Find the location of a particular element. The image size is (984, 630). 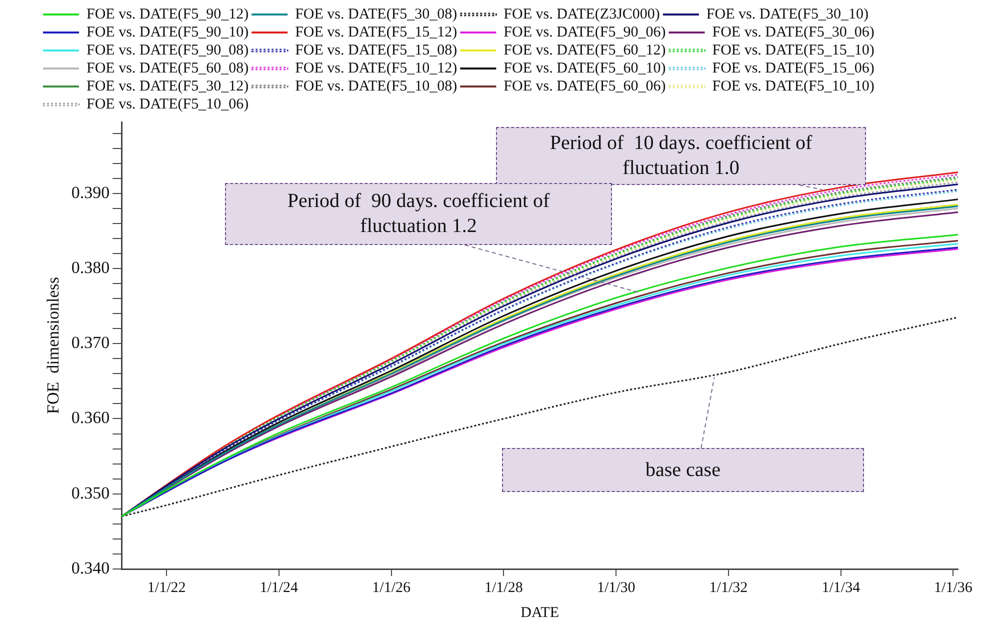

x-tick-label: 1/1/30 is located at coordinates (616, 588).